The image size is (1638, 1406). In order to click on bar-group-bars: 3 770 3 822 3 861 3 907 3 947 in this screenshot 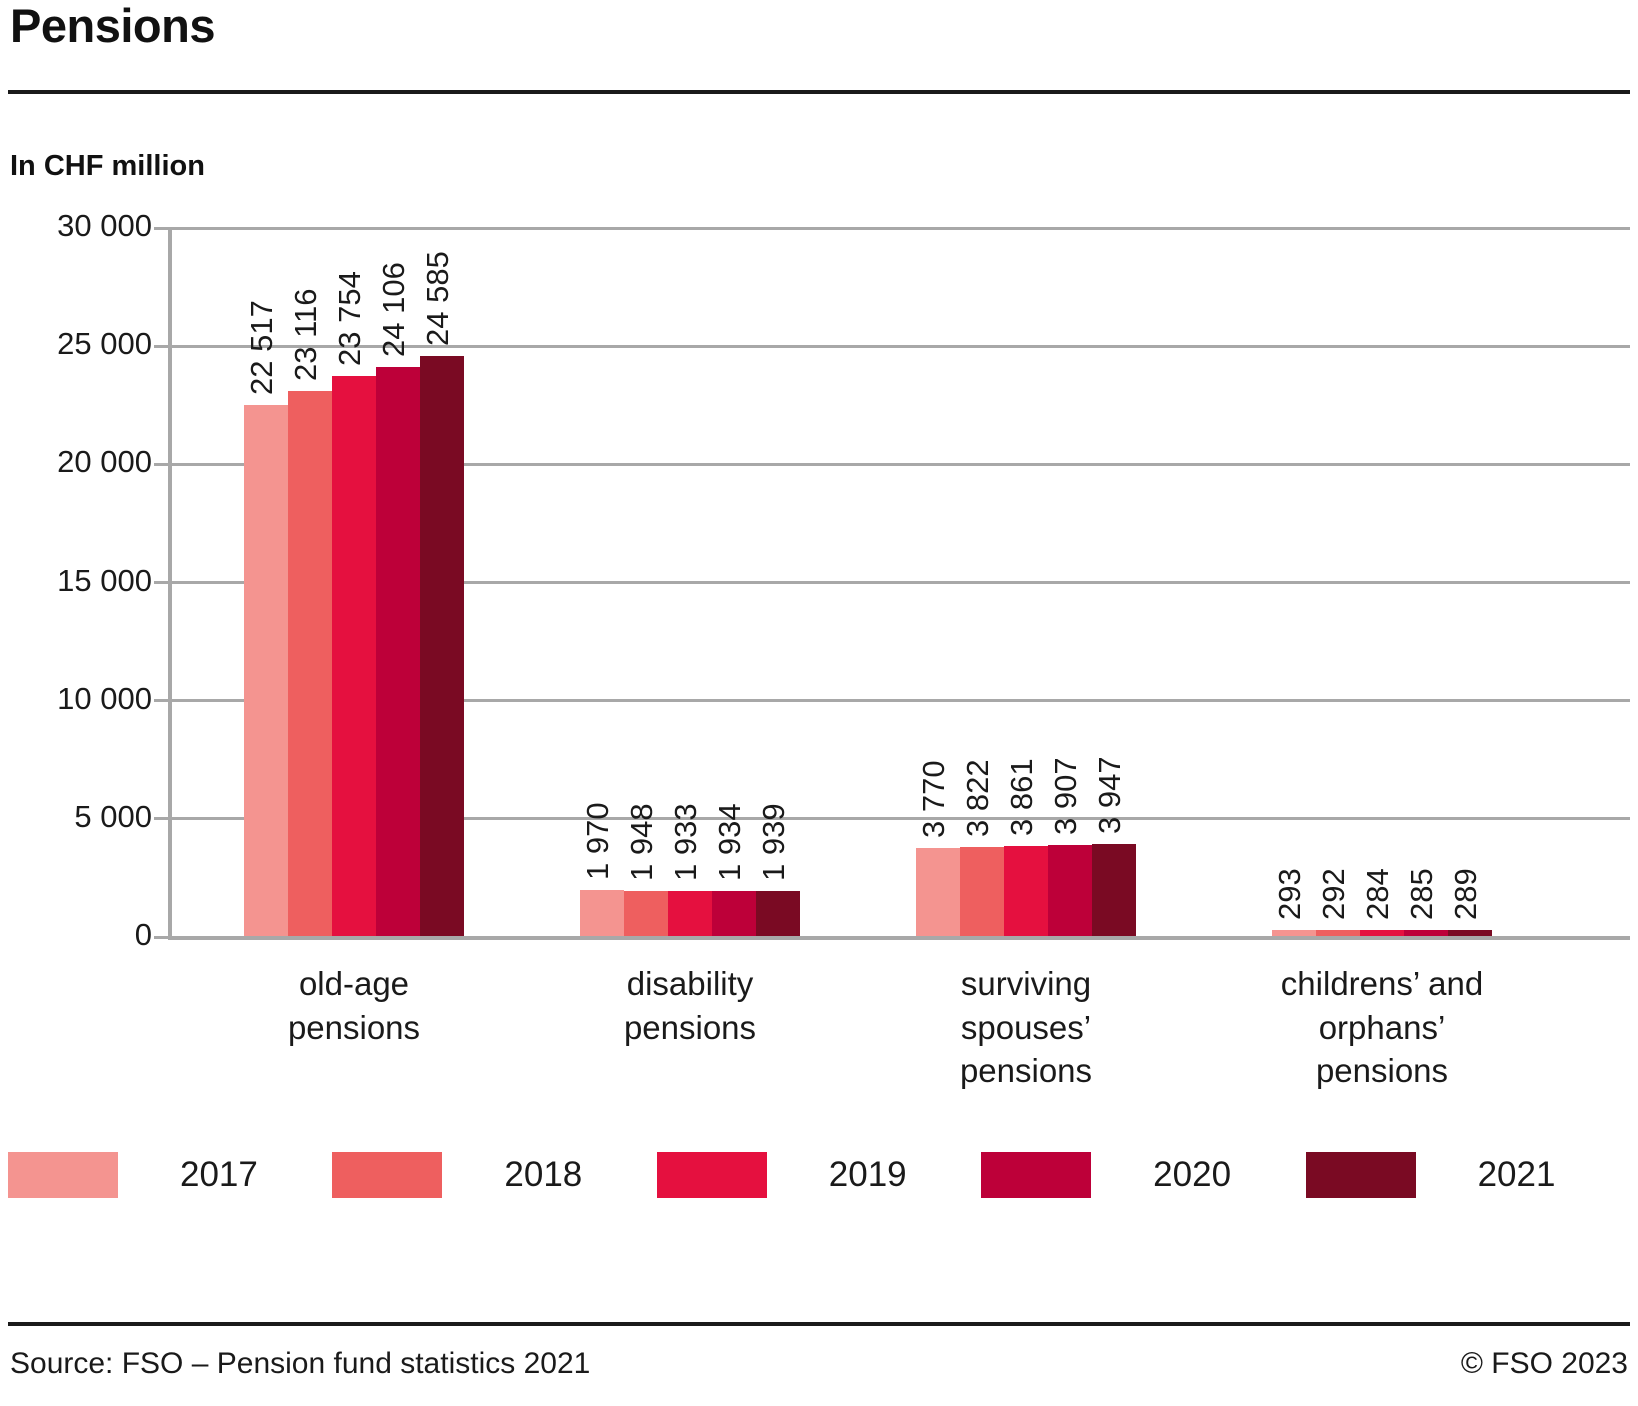, I will do `click(1026, 582)`.